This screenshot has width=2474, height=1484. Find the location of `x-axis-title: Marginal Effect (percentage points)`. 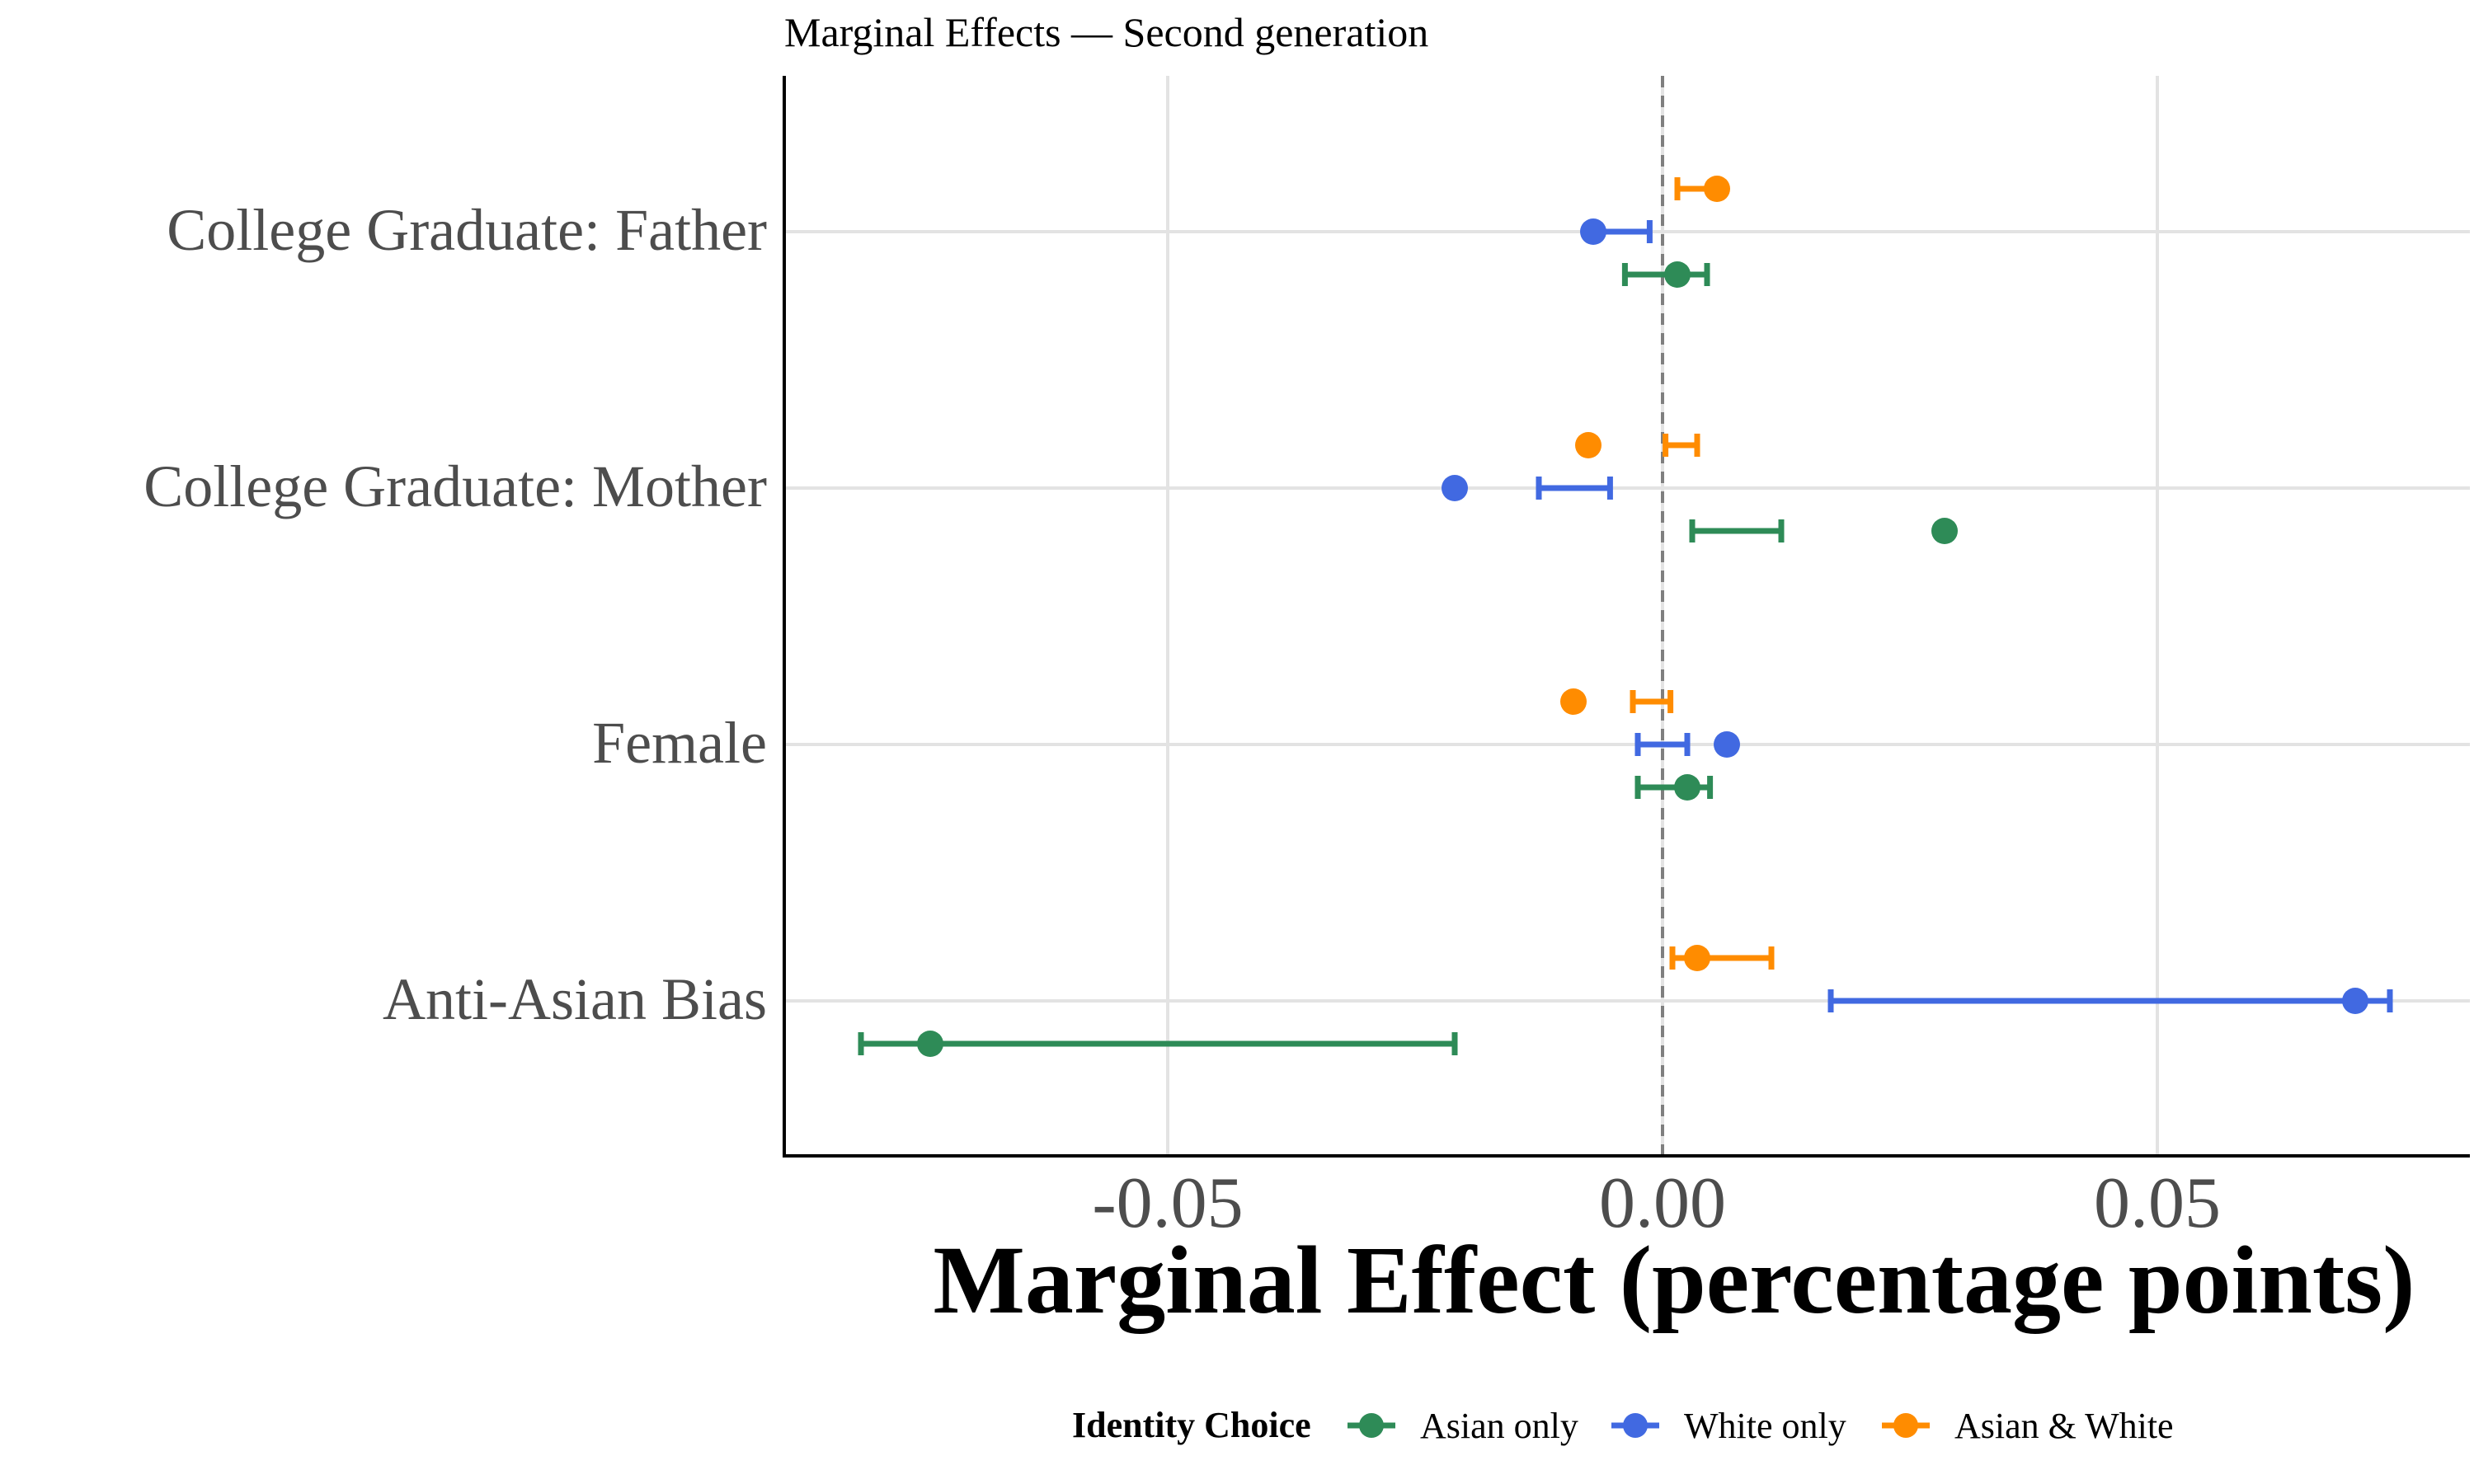

x-axis-title: Marginal Effect (percentage points) is located at coordinates (1674, 1280).